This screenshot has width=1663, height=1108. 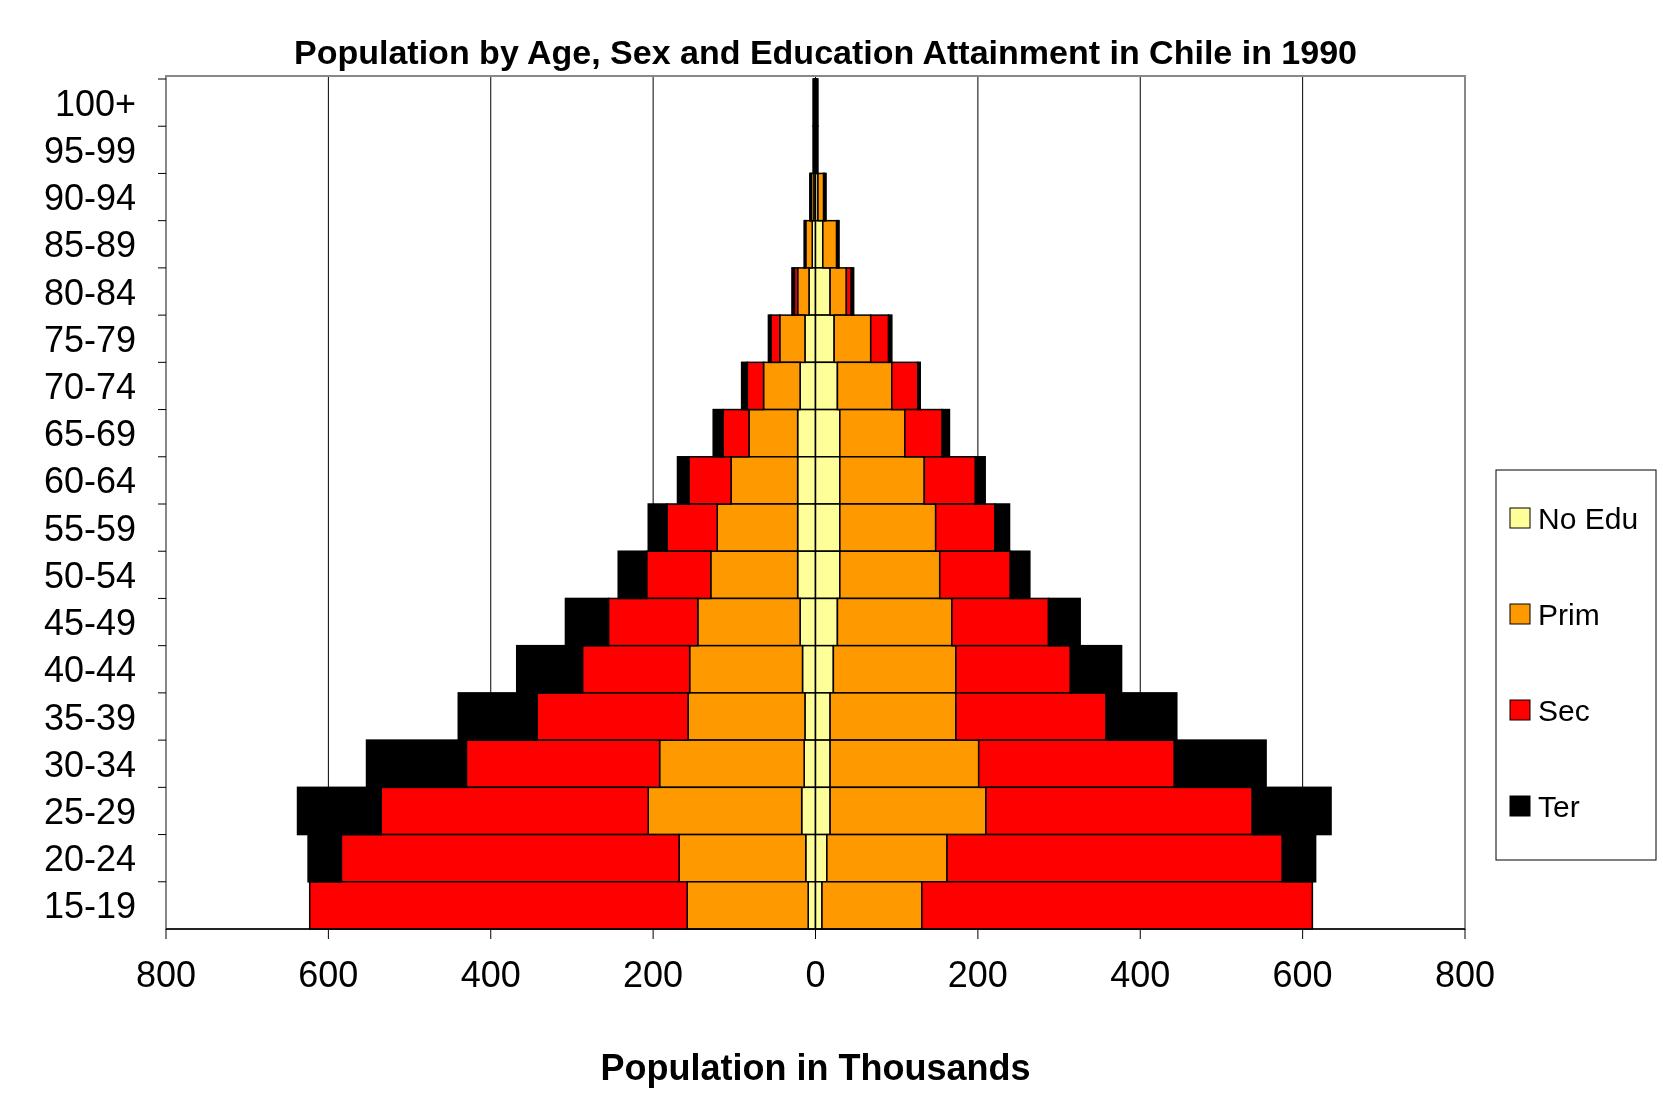 I want to click on legend-label: Ter, so click(x=1559, y=806).